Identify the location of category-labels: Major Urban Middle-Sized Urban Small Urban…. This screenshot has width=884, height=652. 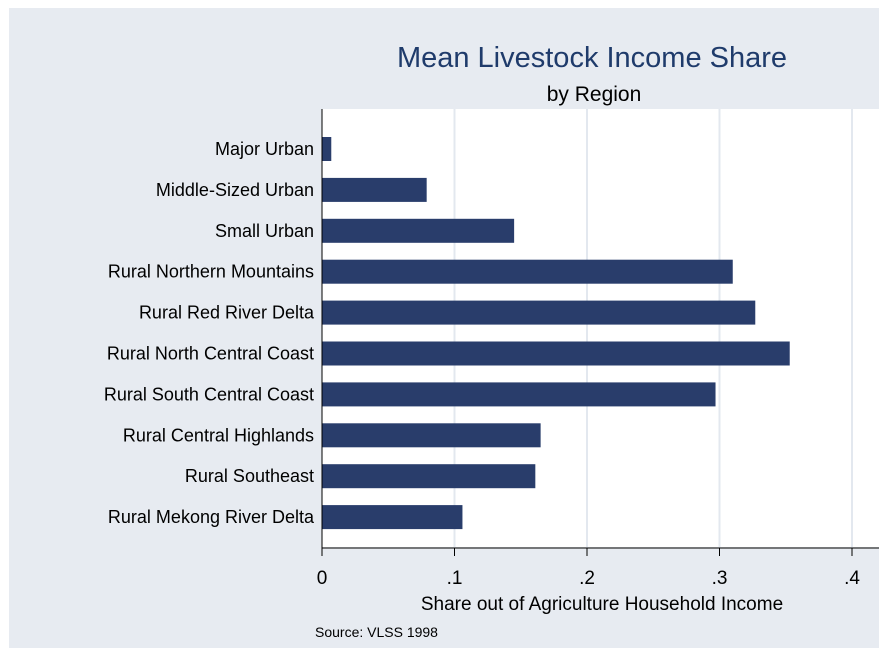
(209, 333).